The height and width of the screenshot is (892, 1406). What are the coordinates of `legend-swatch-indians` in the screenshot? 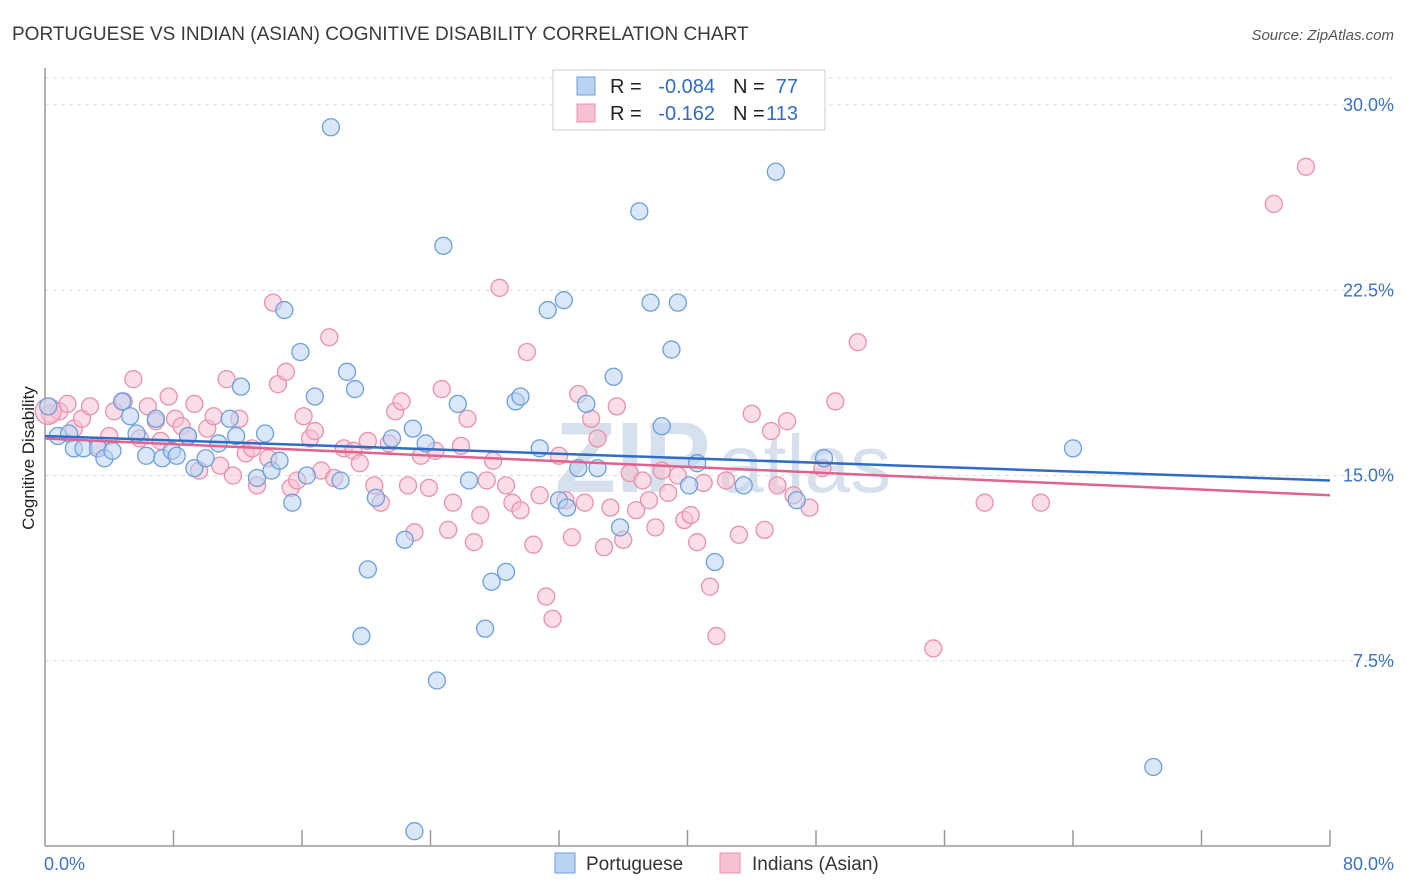 It's located at (586, 113).